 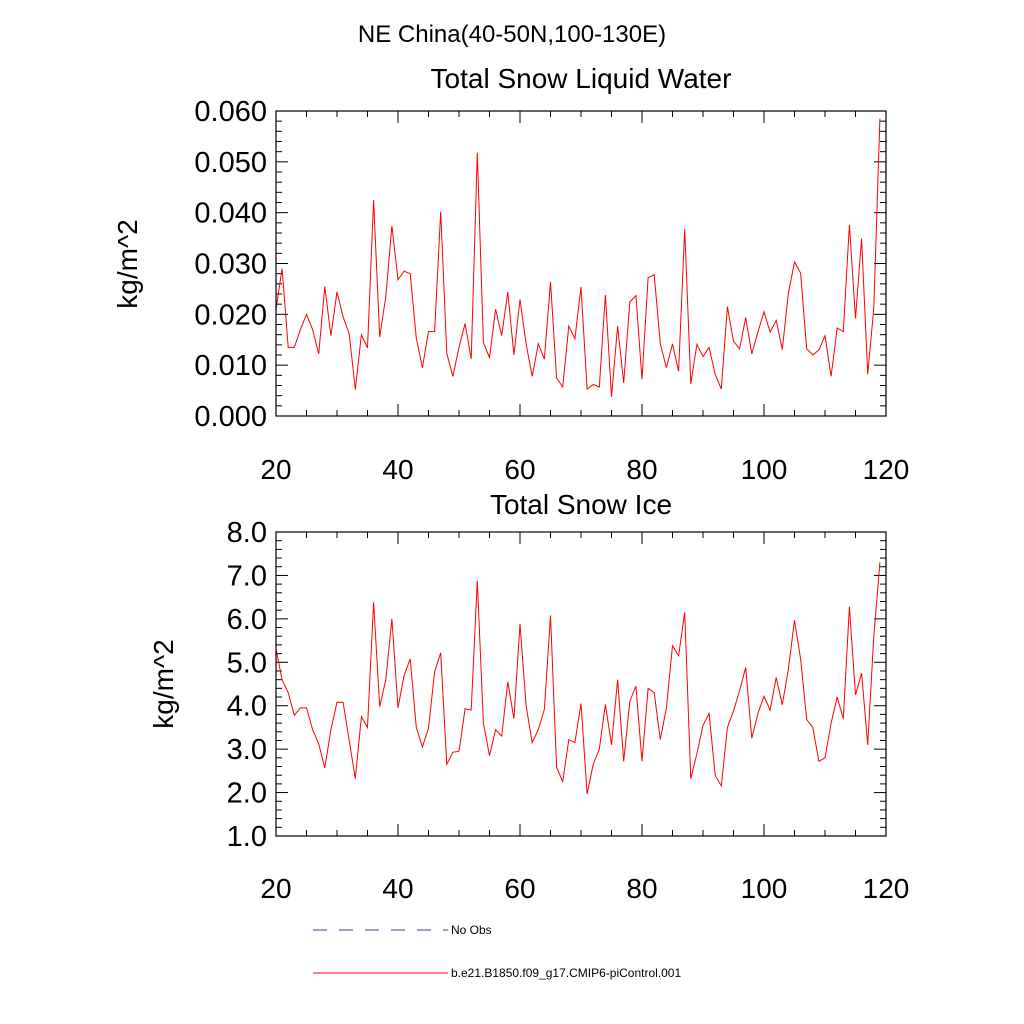 I want to click on y-tick-label: 3.0, so click(x=247, y=750).